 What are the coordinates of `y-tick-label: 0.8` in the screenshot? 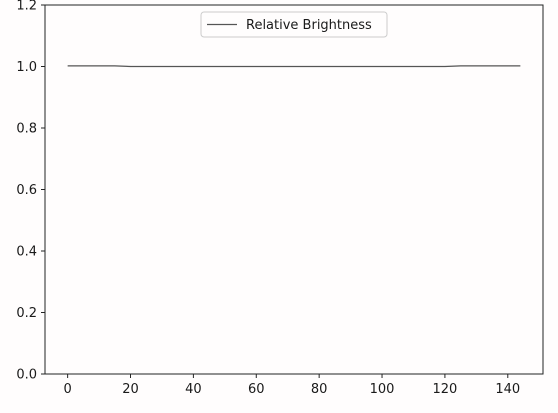 It's located at (26, 129).